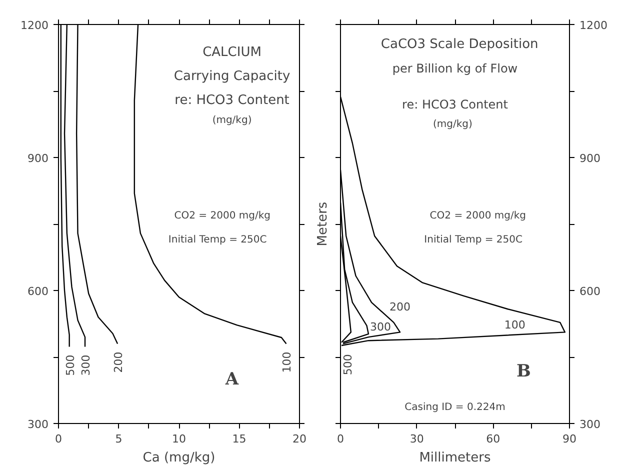  I want to click on y-axis-title: Meters, so click(323, 224).